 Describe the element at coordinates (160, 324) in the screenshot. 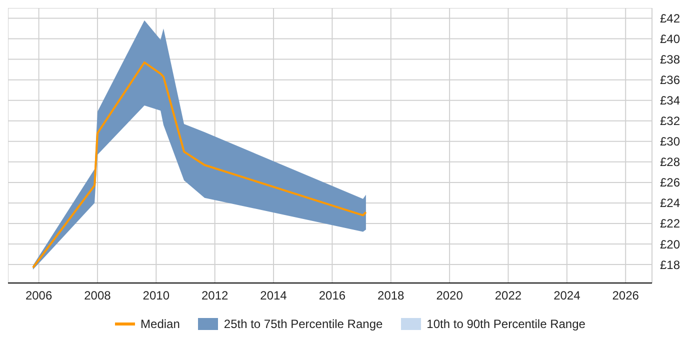

I see `legend-label: Median` at that location.